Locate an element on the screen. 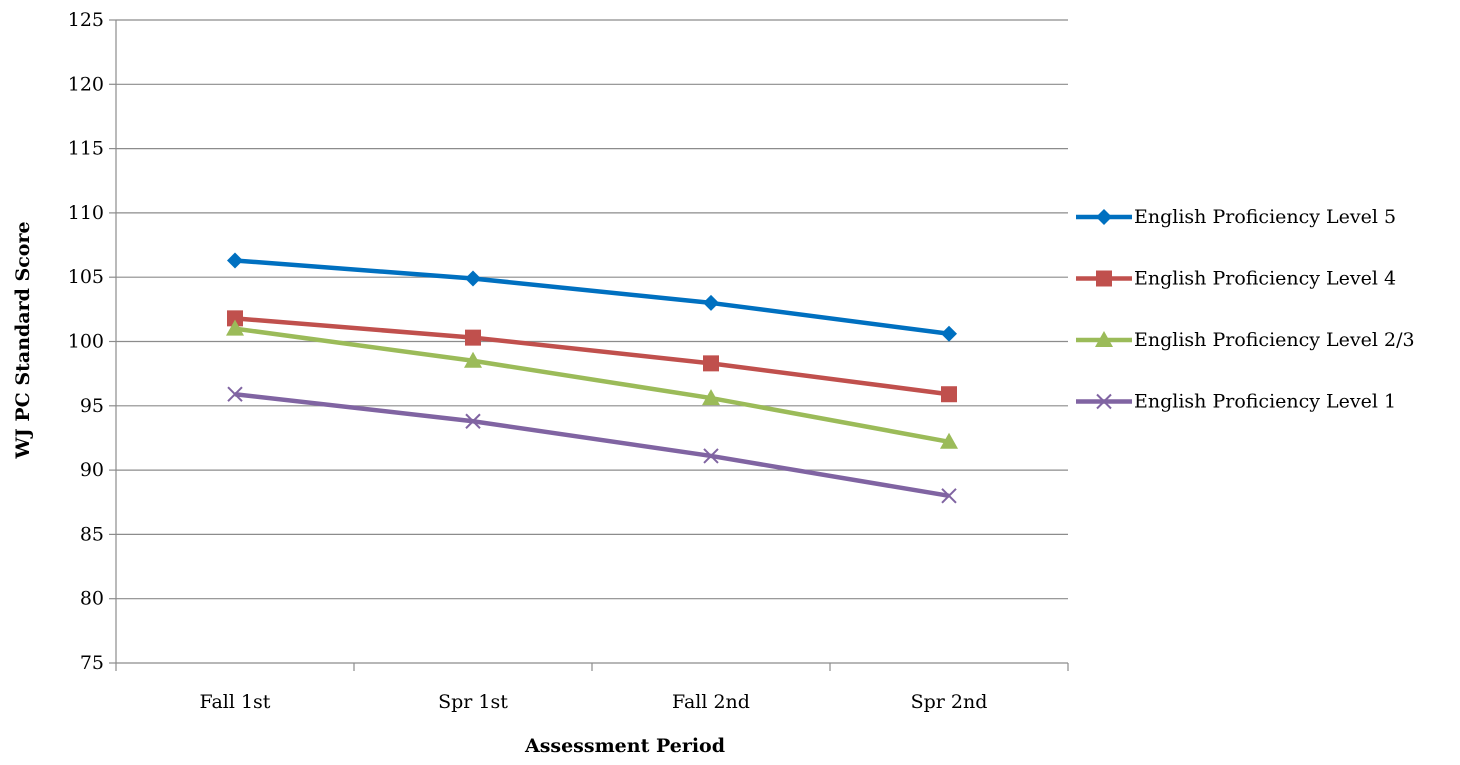 Image resolution: width=1460 pixels, height=765 pixels. y-tick-label: 115 is located at coordinates (86, 149).